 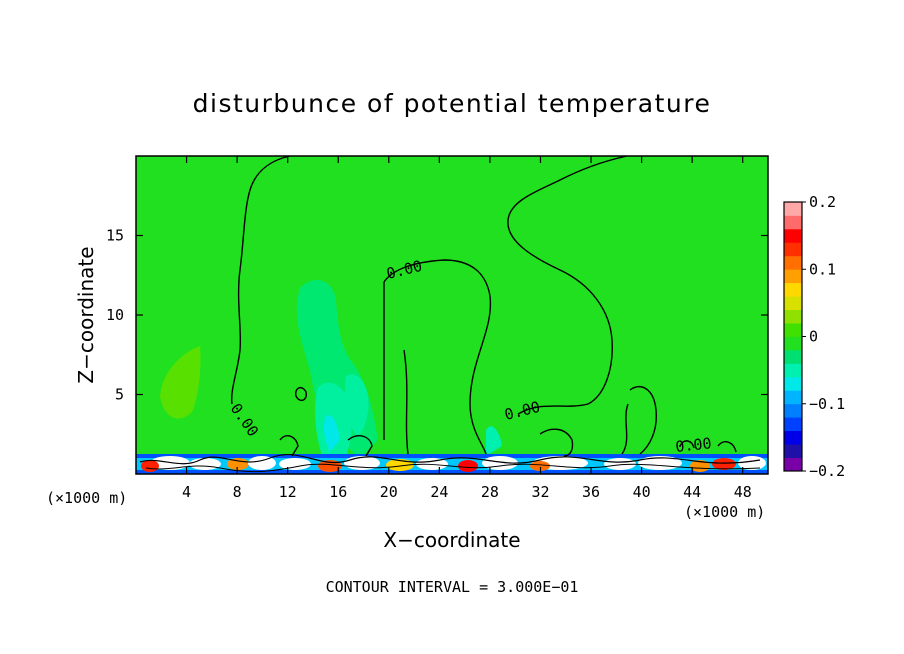 I want to click on colorbar-tick-label: −0.2, so click(x=827, y=471).